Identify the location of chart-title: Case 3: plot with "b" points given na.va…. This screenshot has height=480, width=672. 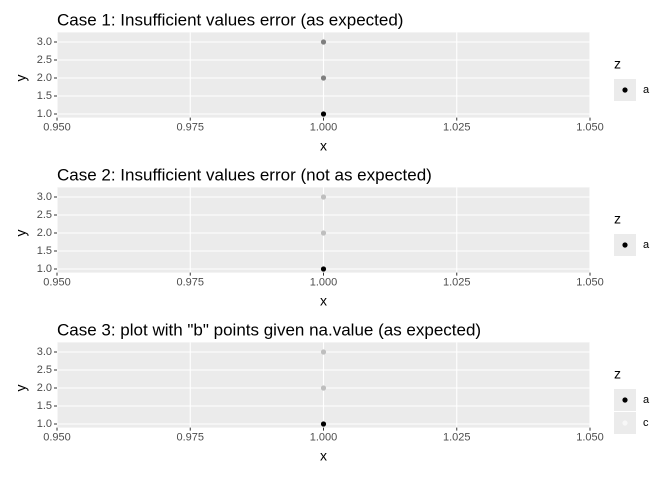
(269, 329).